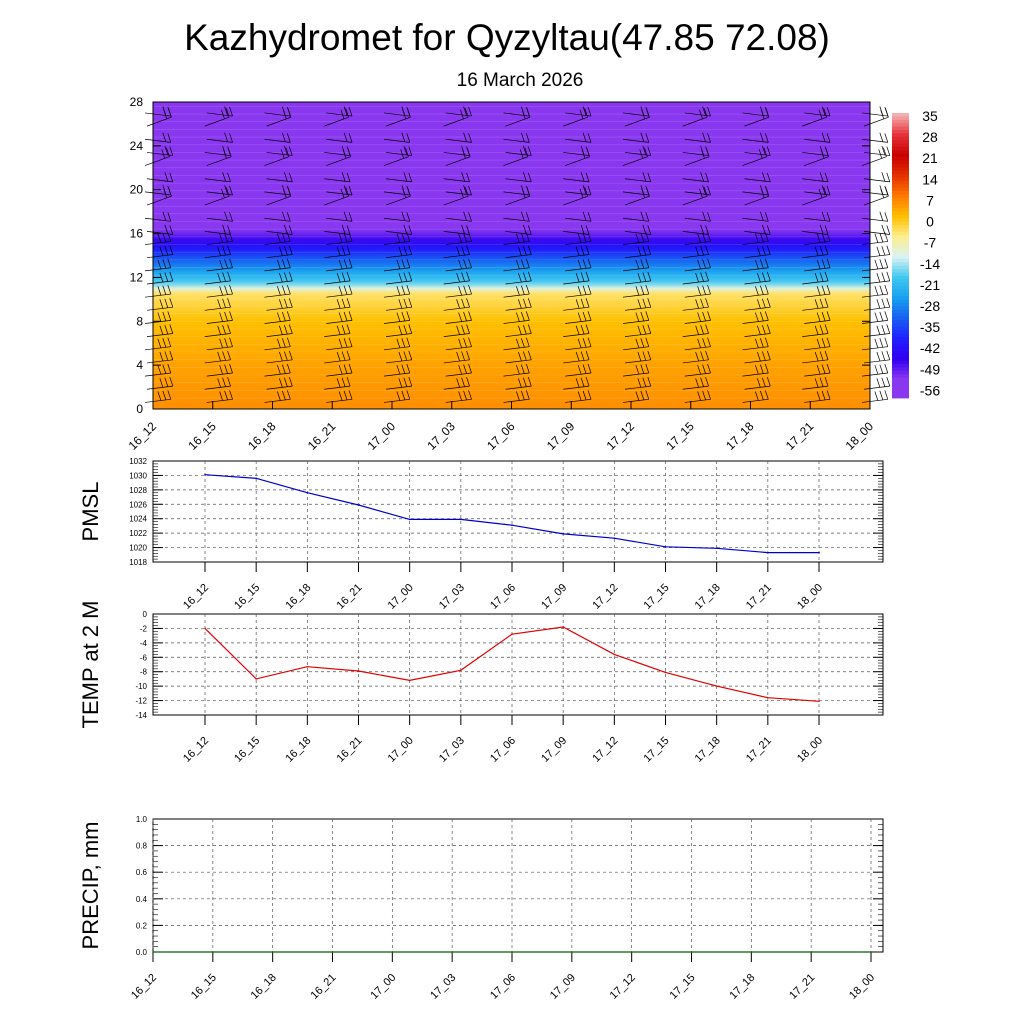 This screenshot has width=1024, height=1024. What do you see at coordinates (503, 987) in the screenshot?
I see `precip-x-tick-label: 17_06` at bounding box center [503, 987].